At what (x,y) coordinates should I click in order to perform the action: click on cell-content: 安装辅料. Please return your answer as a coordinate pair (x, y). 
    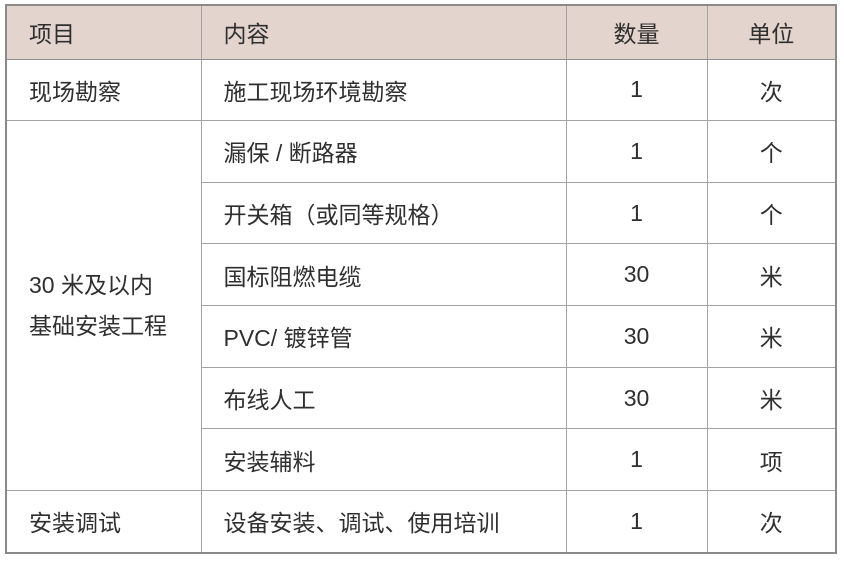
    Looking at the image, I should click on (383, 459).